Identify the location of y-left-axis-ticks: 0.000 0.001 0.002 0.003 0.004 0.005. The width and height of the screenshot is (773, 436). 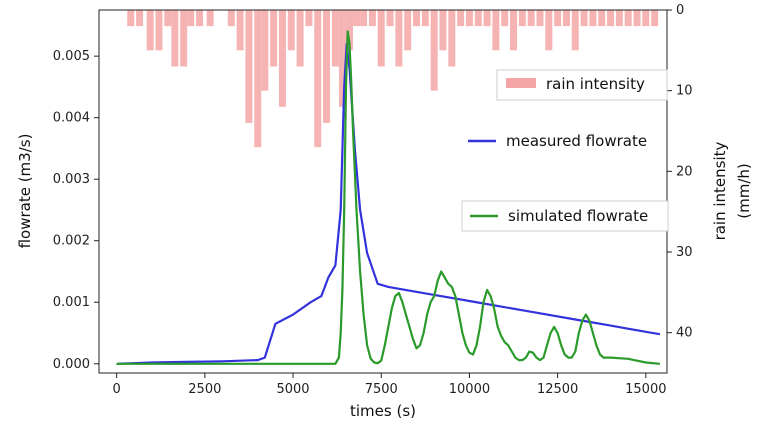
(76, 210).